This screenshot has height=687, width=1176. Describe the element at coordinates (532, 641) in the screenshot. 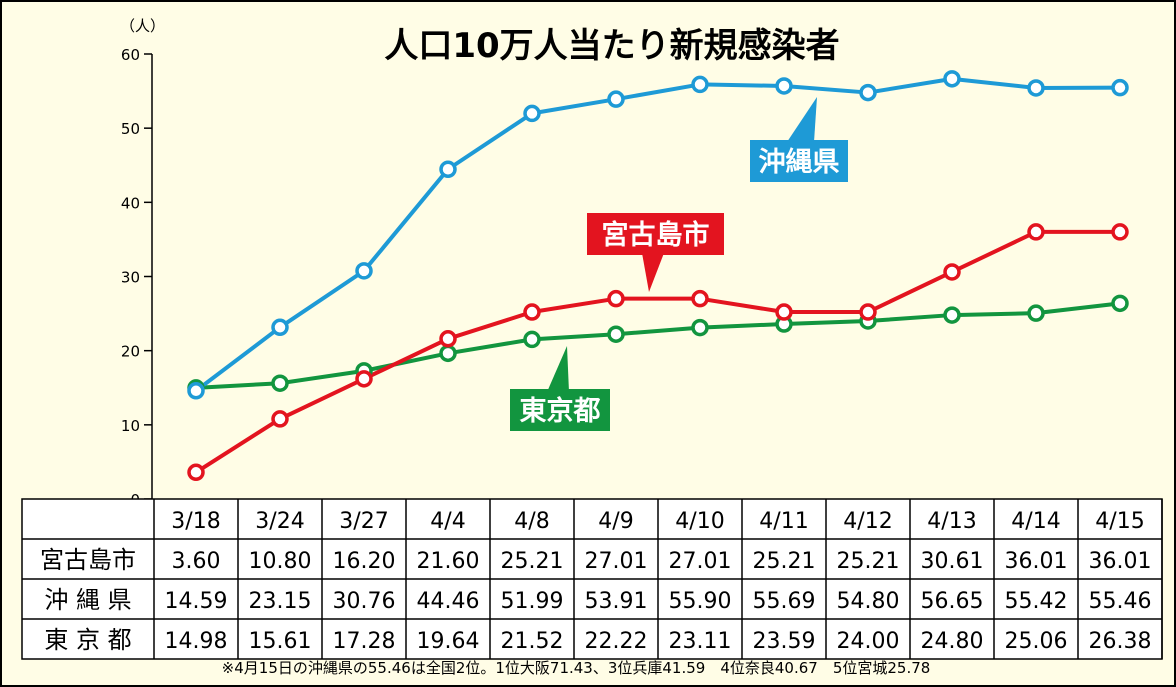

I see `table-cell: 21.52` at that location.